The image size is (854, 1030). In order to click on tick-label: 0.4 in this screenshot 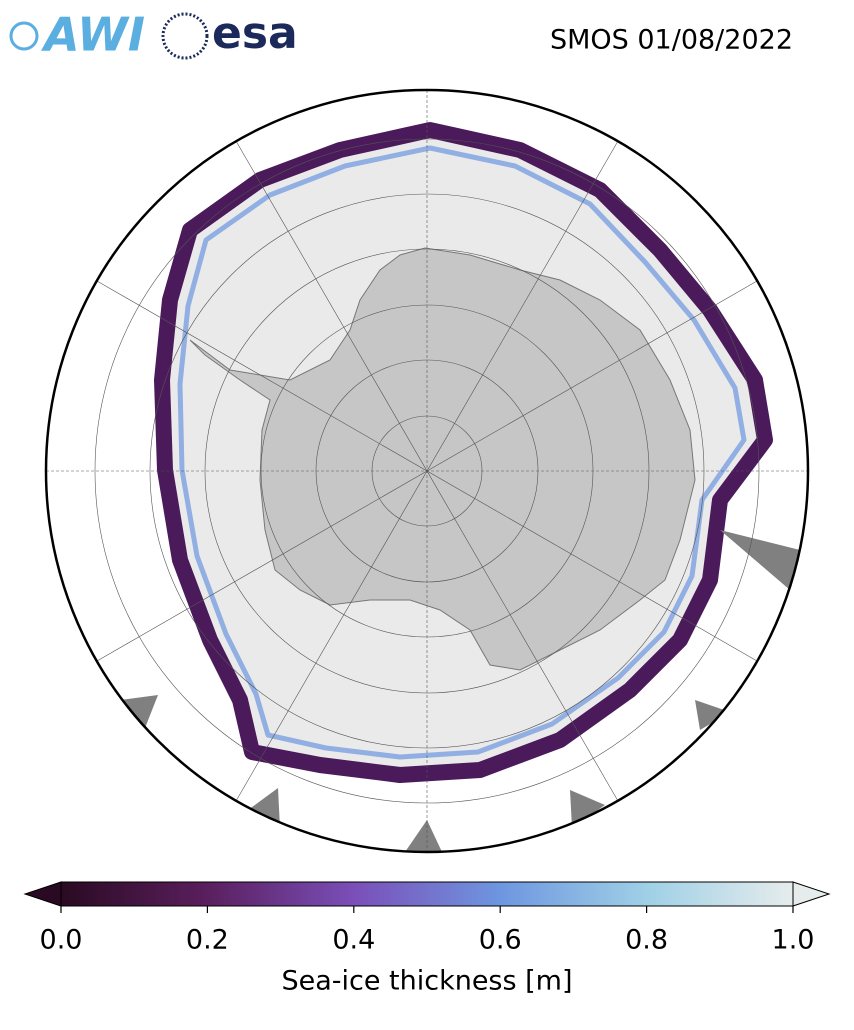, I will do `click(353, 940)`.